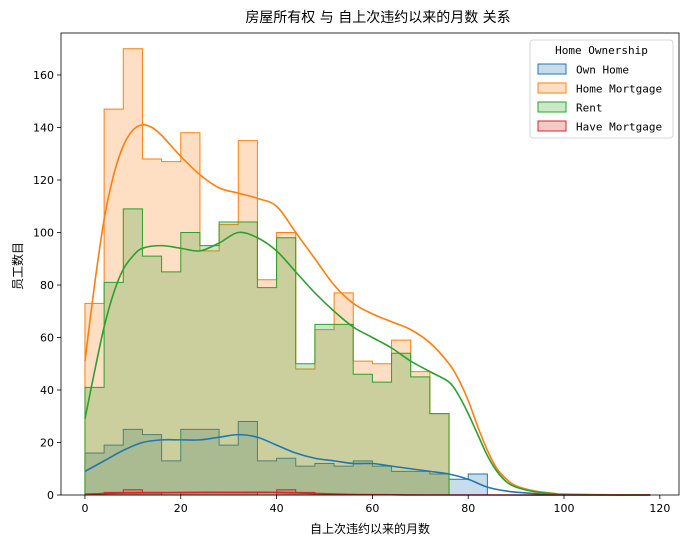 This screenshot has height=545, width=688. What do you see at coordinates (84, 508) in the screenshot?
I see `x-tick-label: 0` at bounding box center [84, 508].